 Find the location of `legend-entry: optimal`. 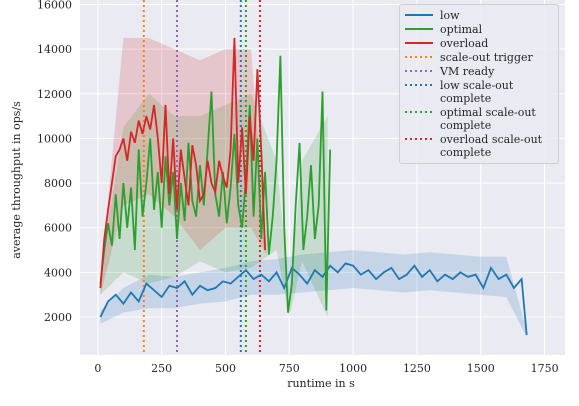

legend-entry: optimal is located at coordinates (479, 29).